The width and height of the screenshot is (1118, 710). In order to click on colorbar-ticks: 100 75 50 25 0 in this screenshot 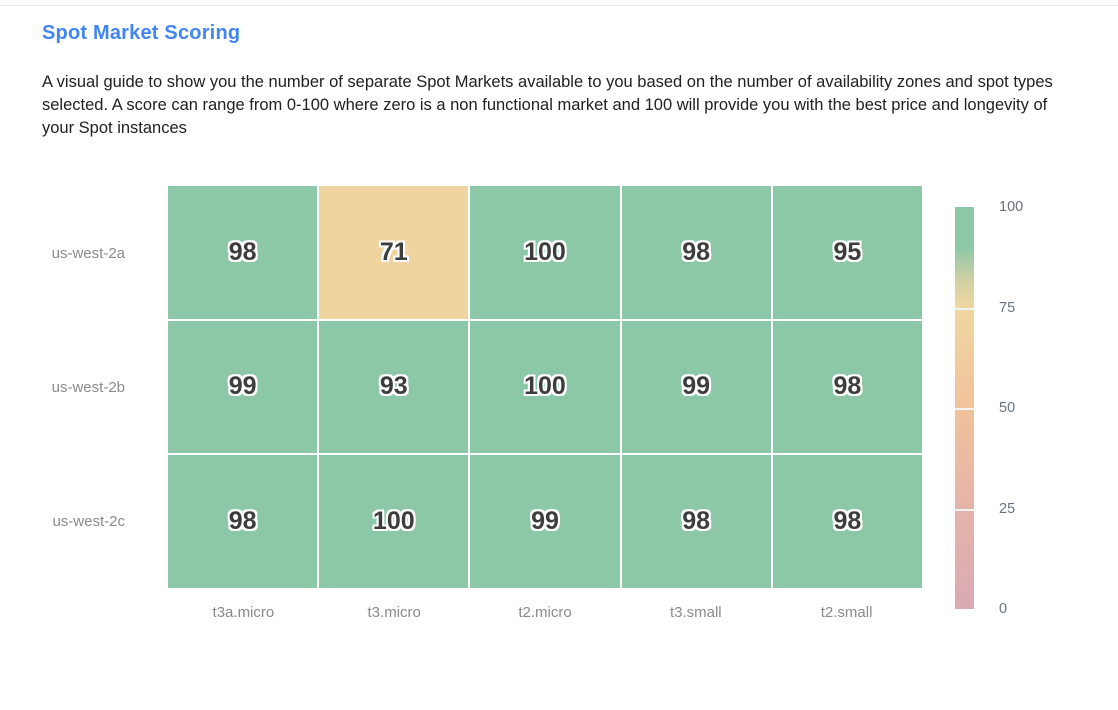, I will do `click(1024, 408)`.